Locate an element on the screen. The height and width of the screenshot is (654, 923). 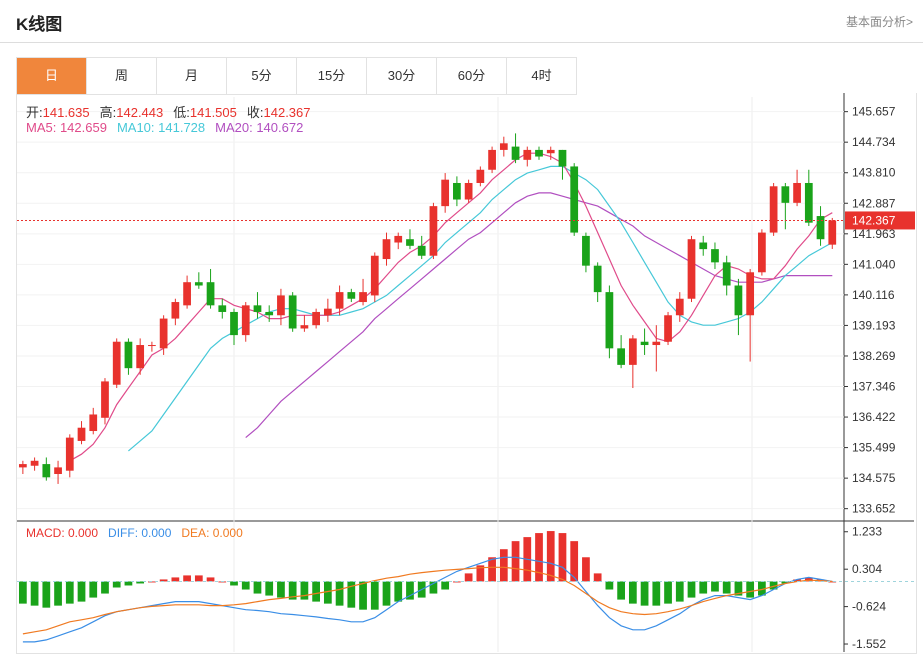
tab-week: 周 is located at coordinates (122, 76).